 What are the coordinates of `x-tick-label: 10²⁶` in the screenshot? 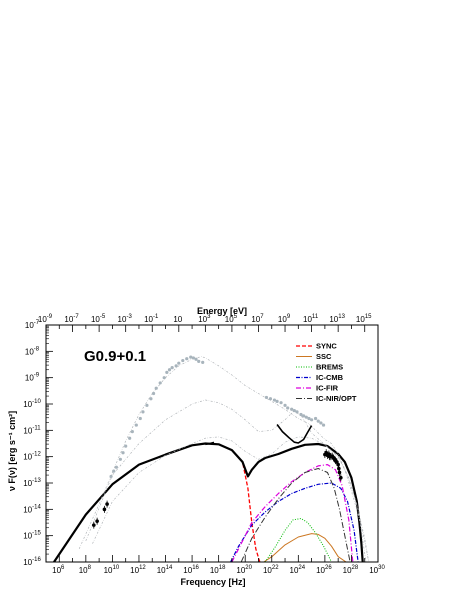 It's located at (324, 570).